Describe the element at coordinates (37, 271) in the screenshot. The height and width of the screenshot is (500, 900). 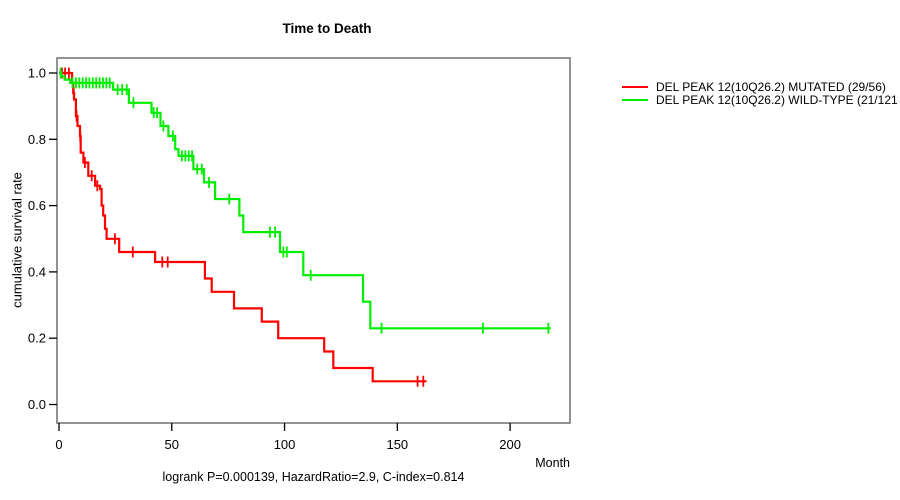
I see `y-tick-label: 0.4` at that location.